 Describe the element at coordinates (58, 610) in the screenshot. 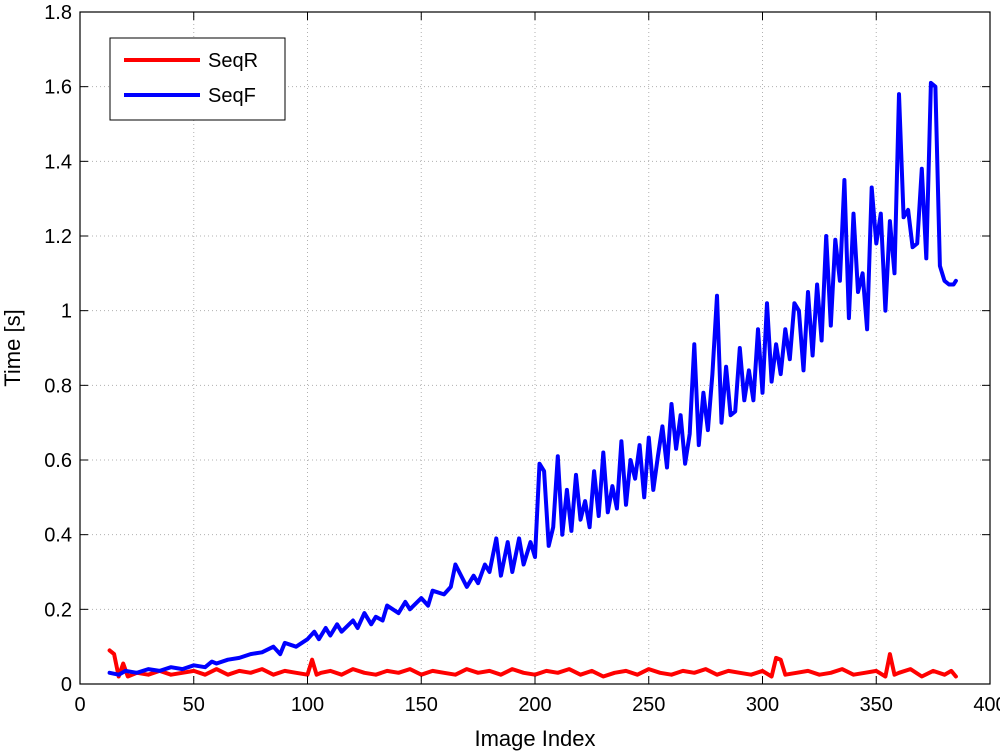

I see `y-tick-label: 0.2` at that location.